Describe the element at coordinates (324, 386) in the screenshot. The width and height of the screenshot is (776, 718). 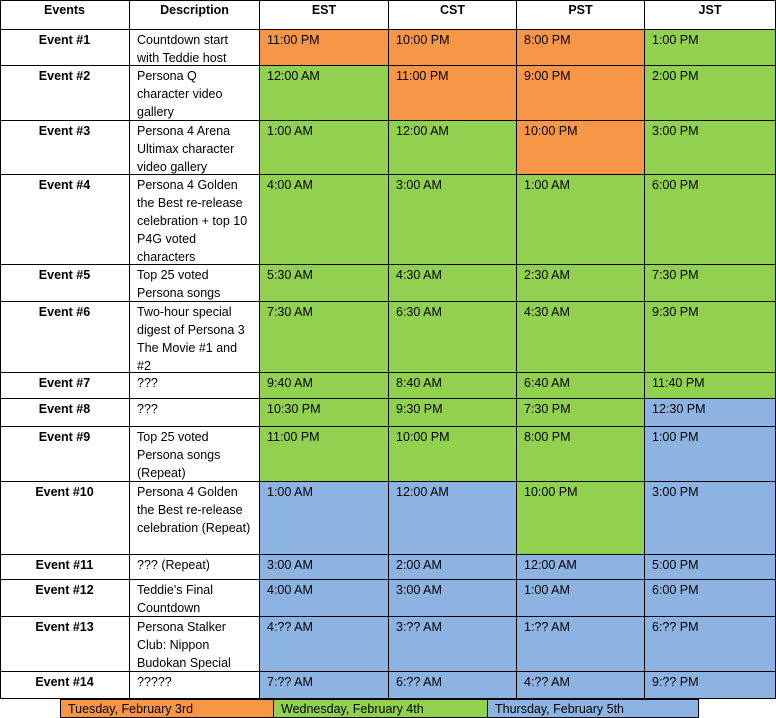
I see `time-cell: 9:40 AM` at that location.